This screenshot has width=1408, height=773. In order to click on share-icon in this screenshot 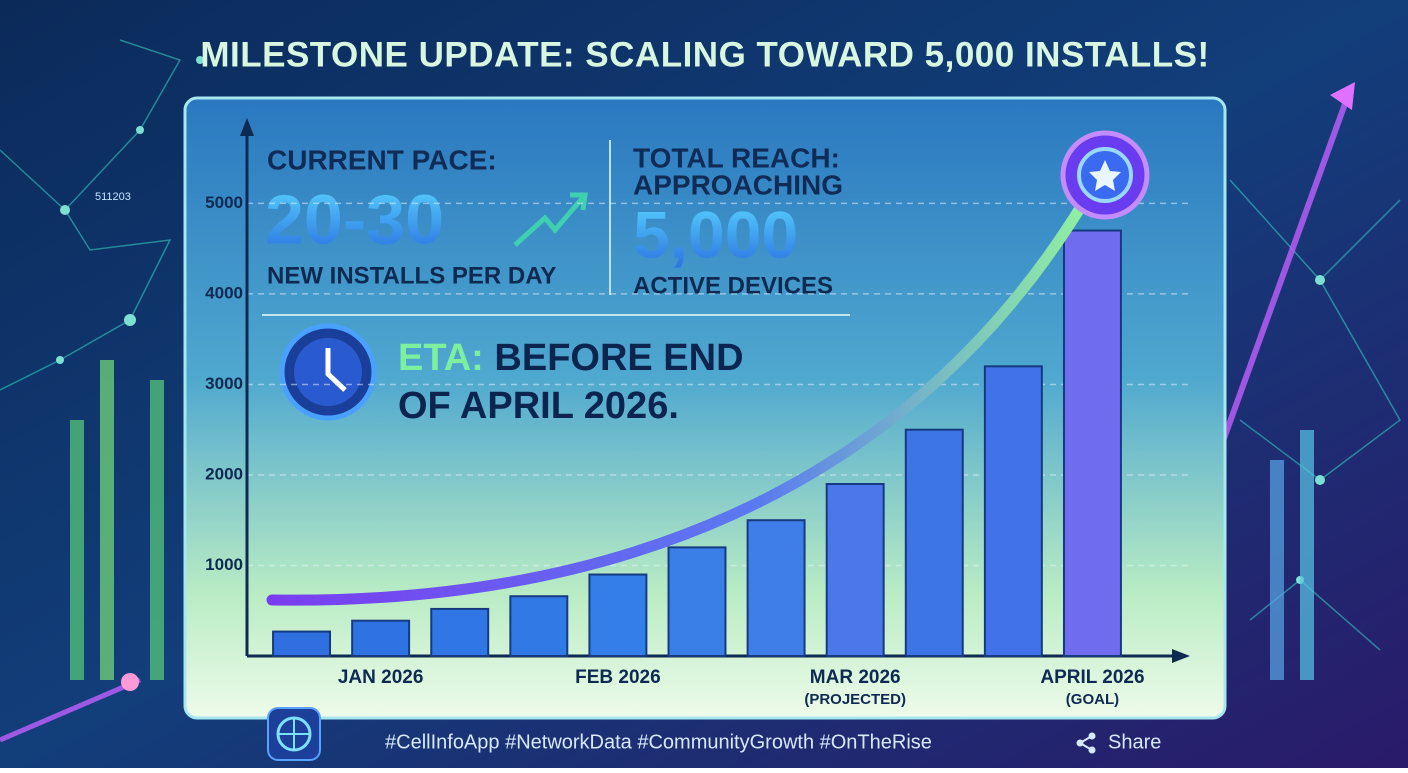, I will do `click(1086, 743)`.